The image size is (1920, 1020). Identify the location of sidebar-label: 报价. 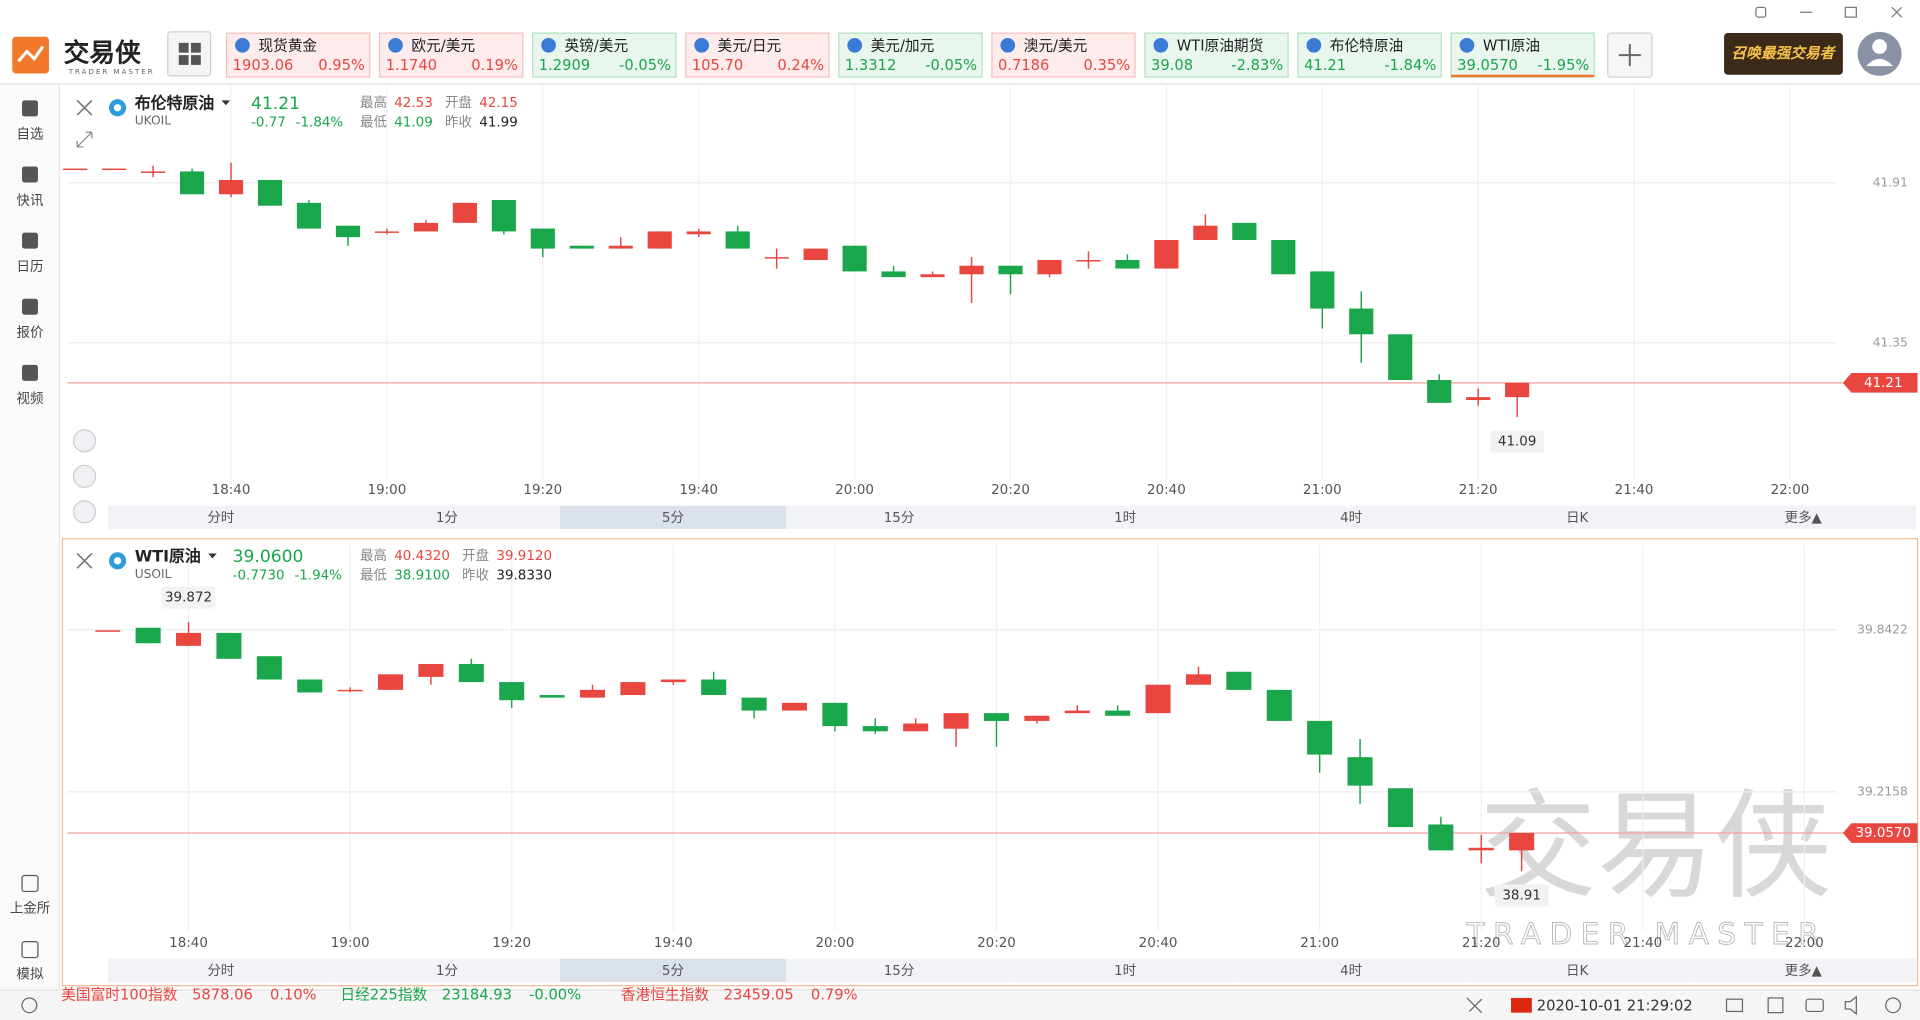
(30, 333).